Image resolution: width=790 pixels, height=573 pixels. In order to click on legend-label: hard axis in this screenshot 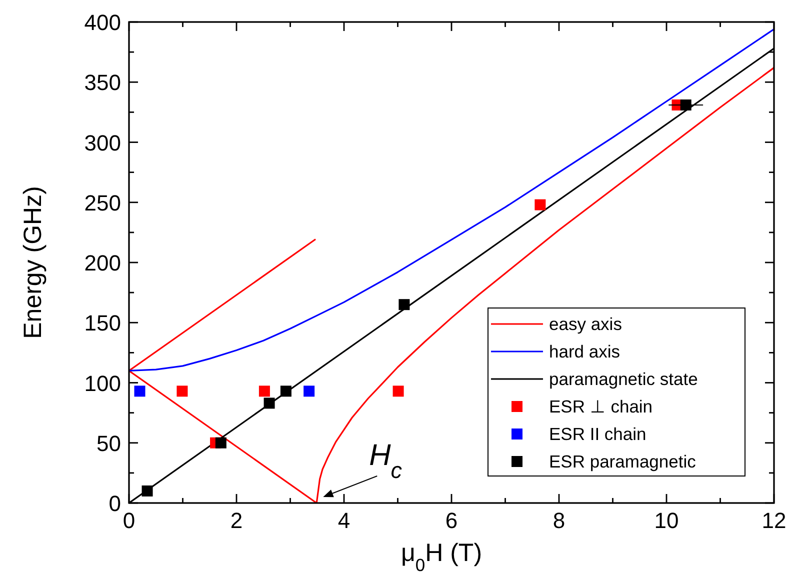, I will do `click(584, 352)`.